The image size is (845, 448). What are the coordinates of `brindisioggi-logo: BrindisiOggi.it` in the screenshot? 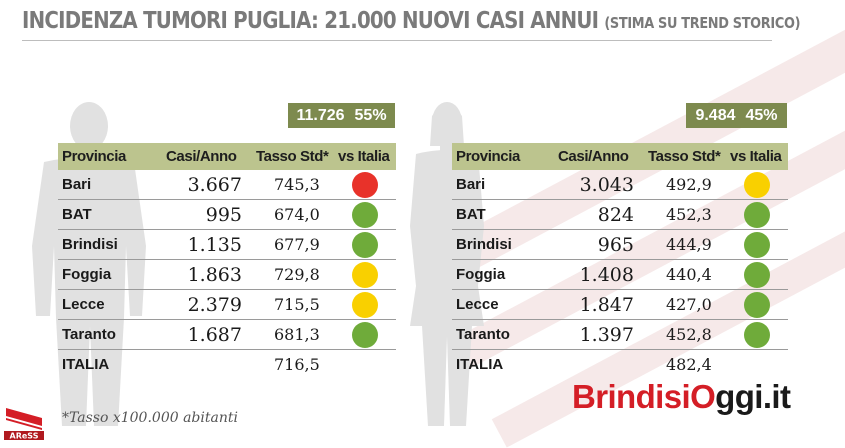 It's located at (681, 397).